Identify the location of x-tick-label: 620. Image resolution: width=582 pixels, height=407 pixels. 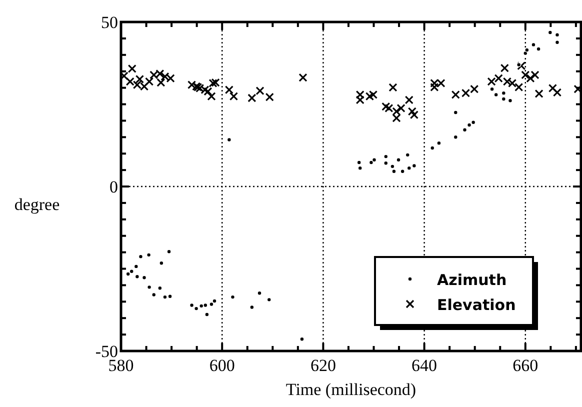
(323, 365).